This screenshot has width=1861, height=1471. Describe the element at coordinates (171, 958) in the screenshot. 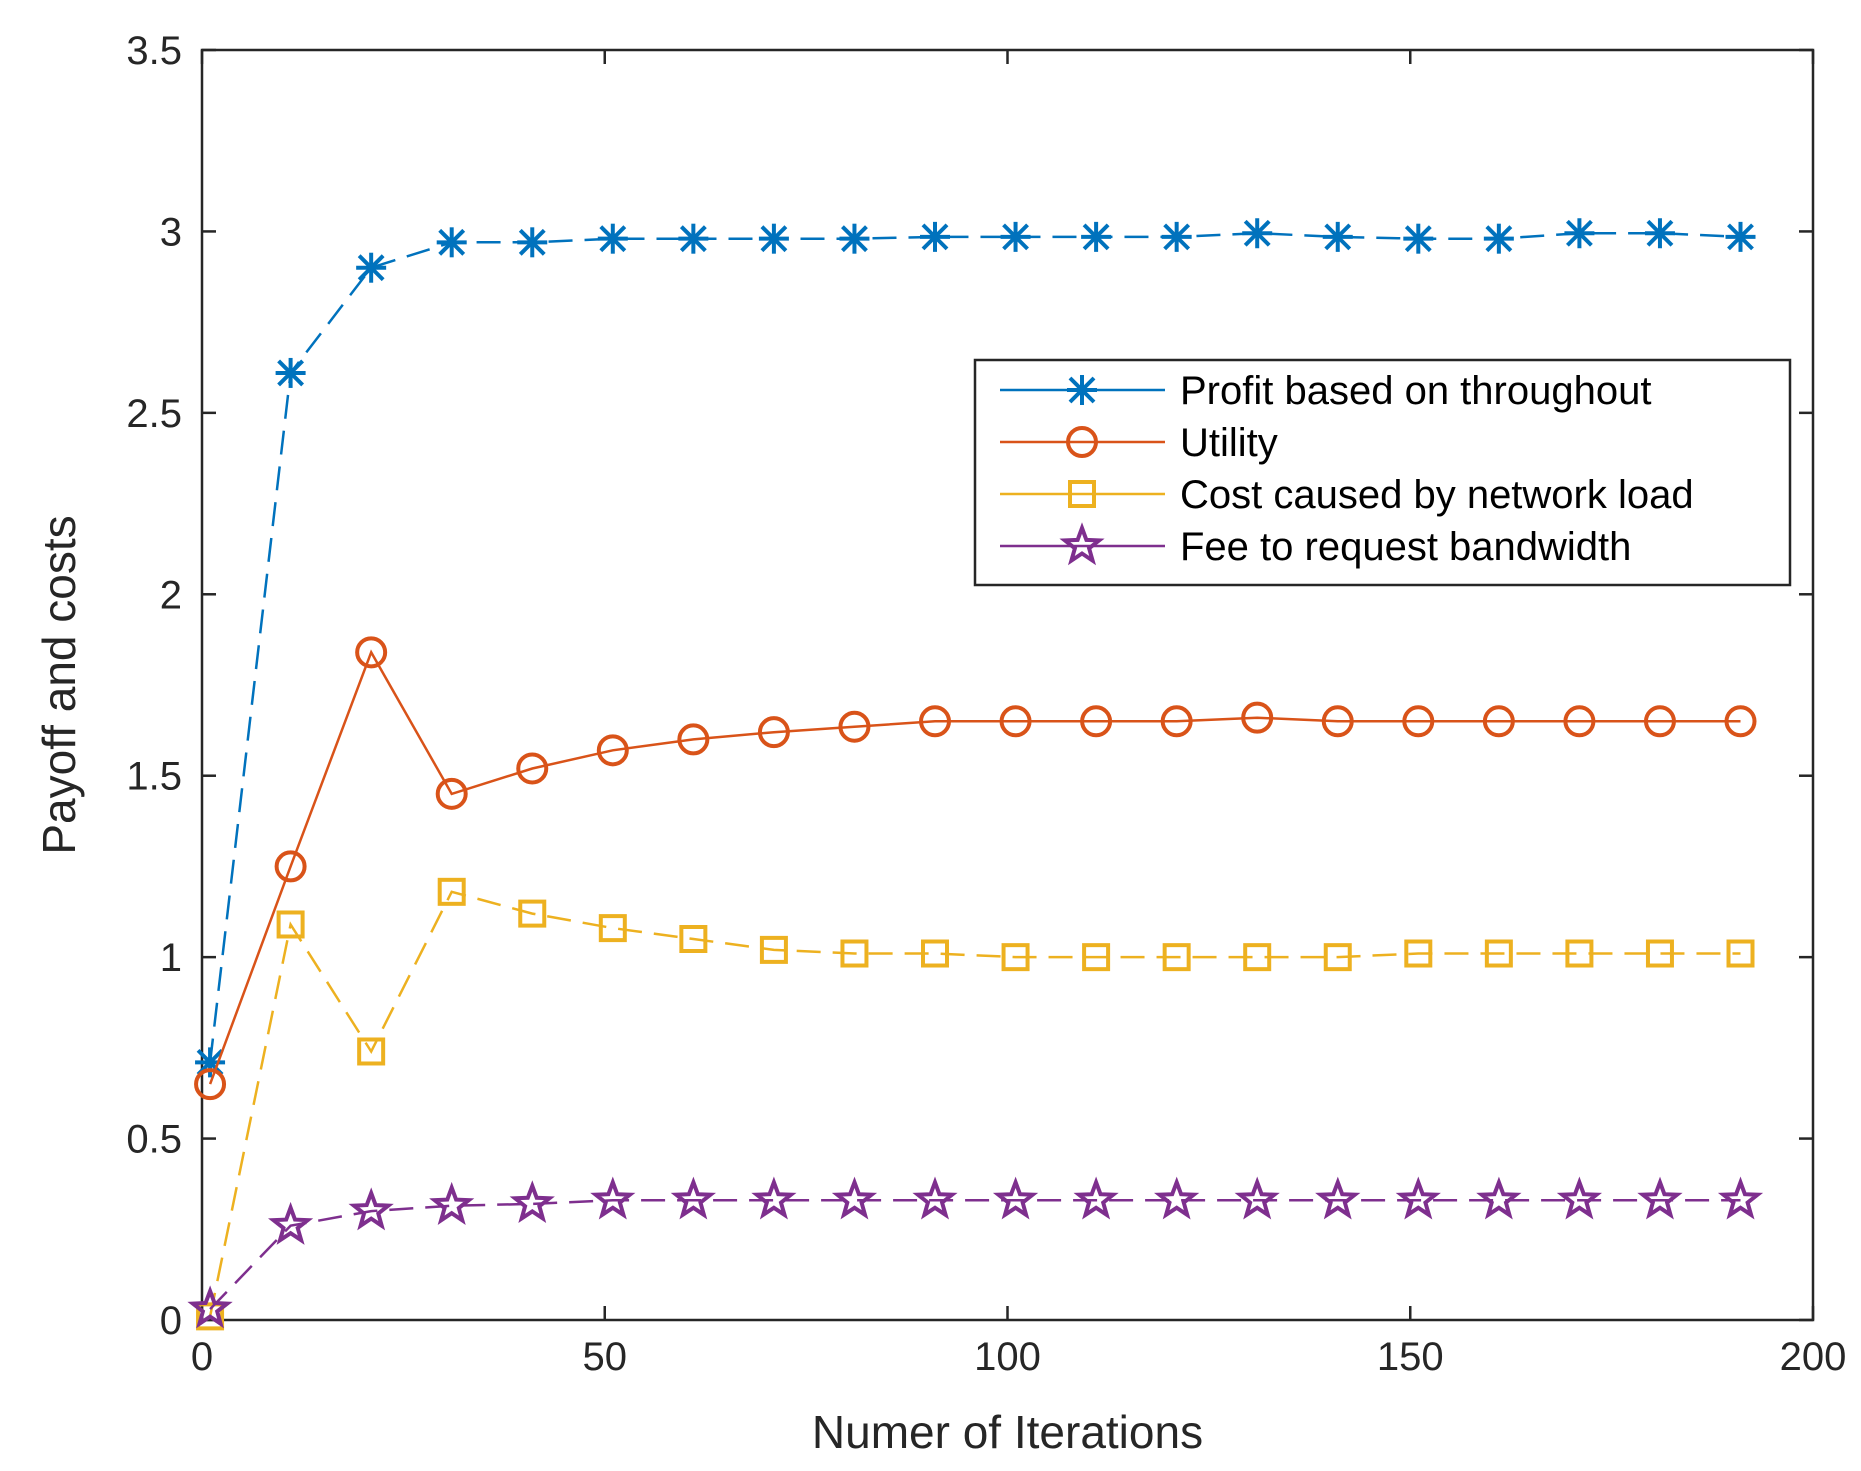

I see `y-tick-label: 1` at that location.